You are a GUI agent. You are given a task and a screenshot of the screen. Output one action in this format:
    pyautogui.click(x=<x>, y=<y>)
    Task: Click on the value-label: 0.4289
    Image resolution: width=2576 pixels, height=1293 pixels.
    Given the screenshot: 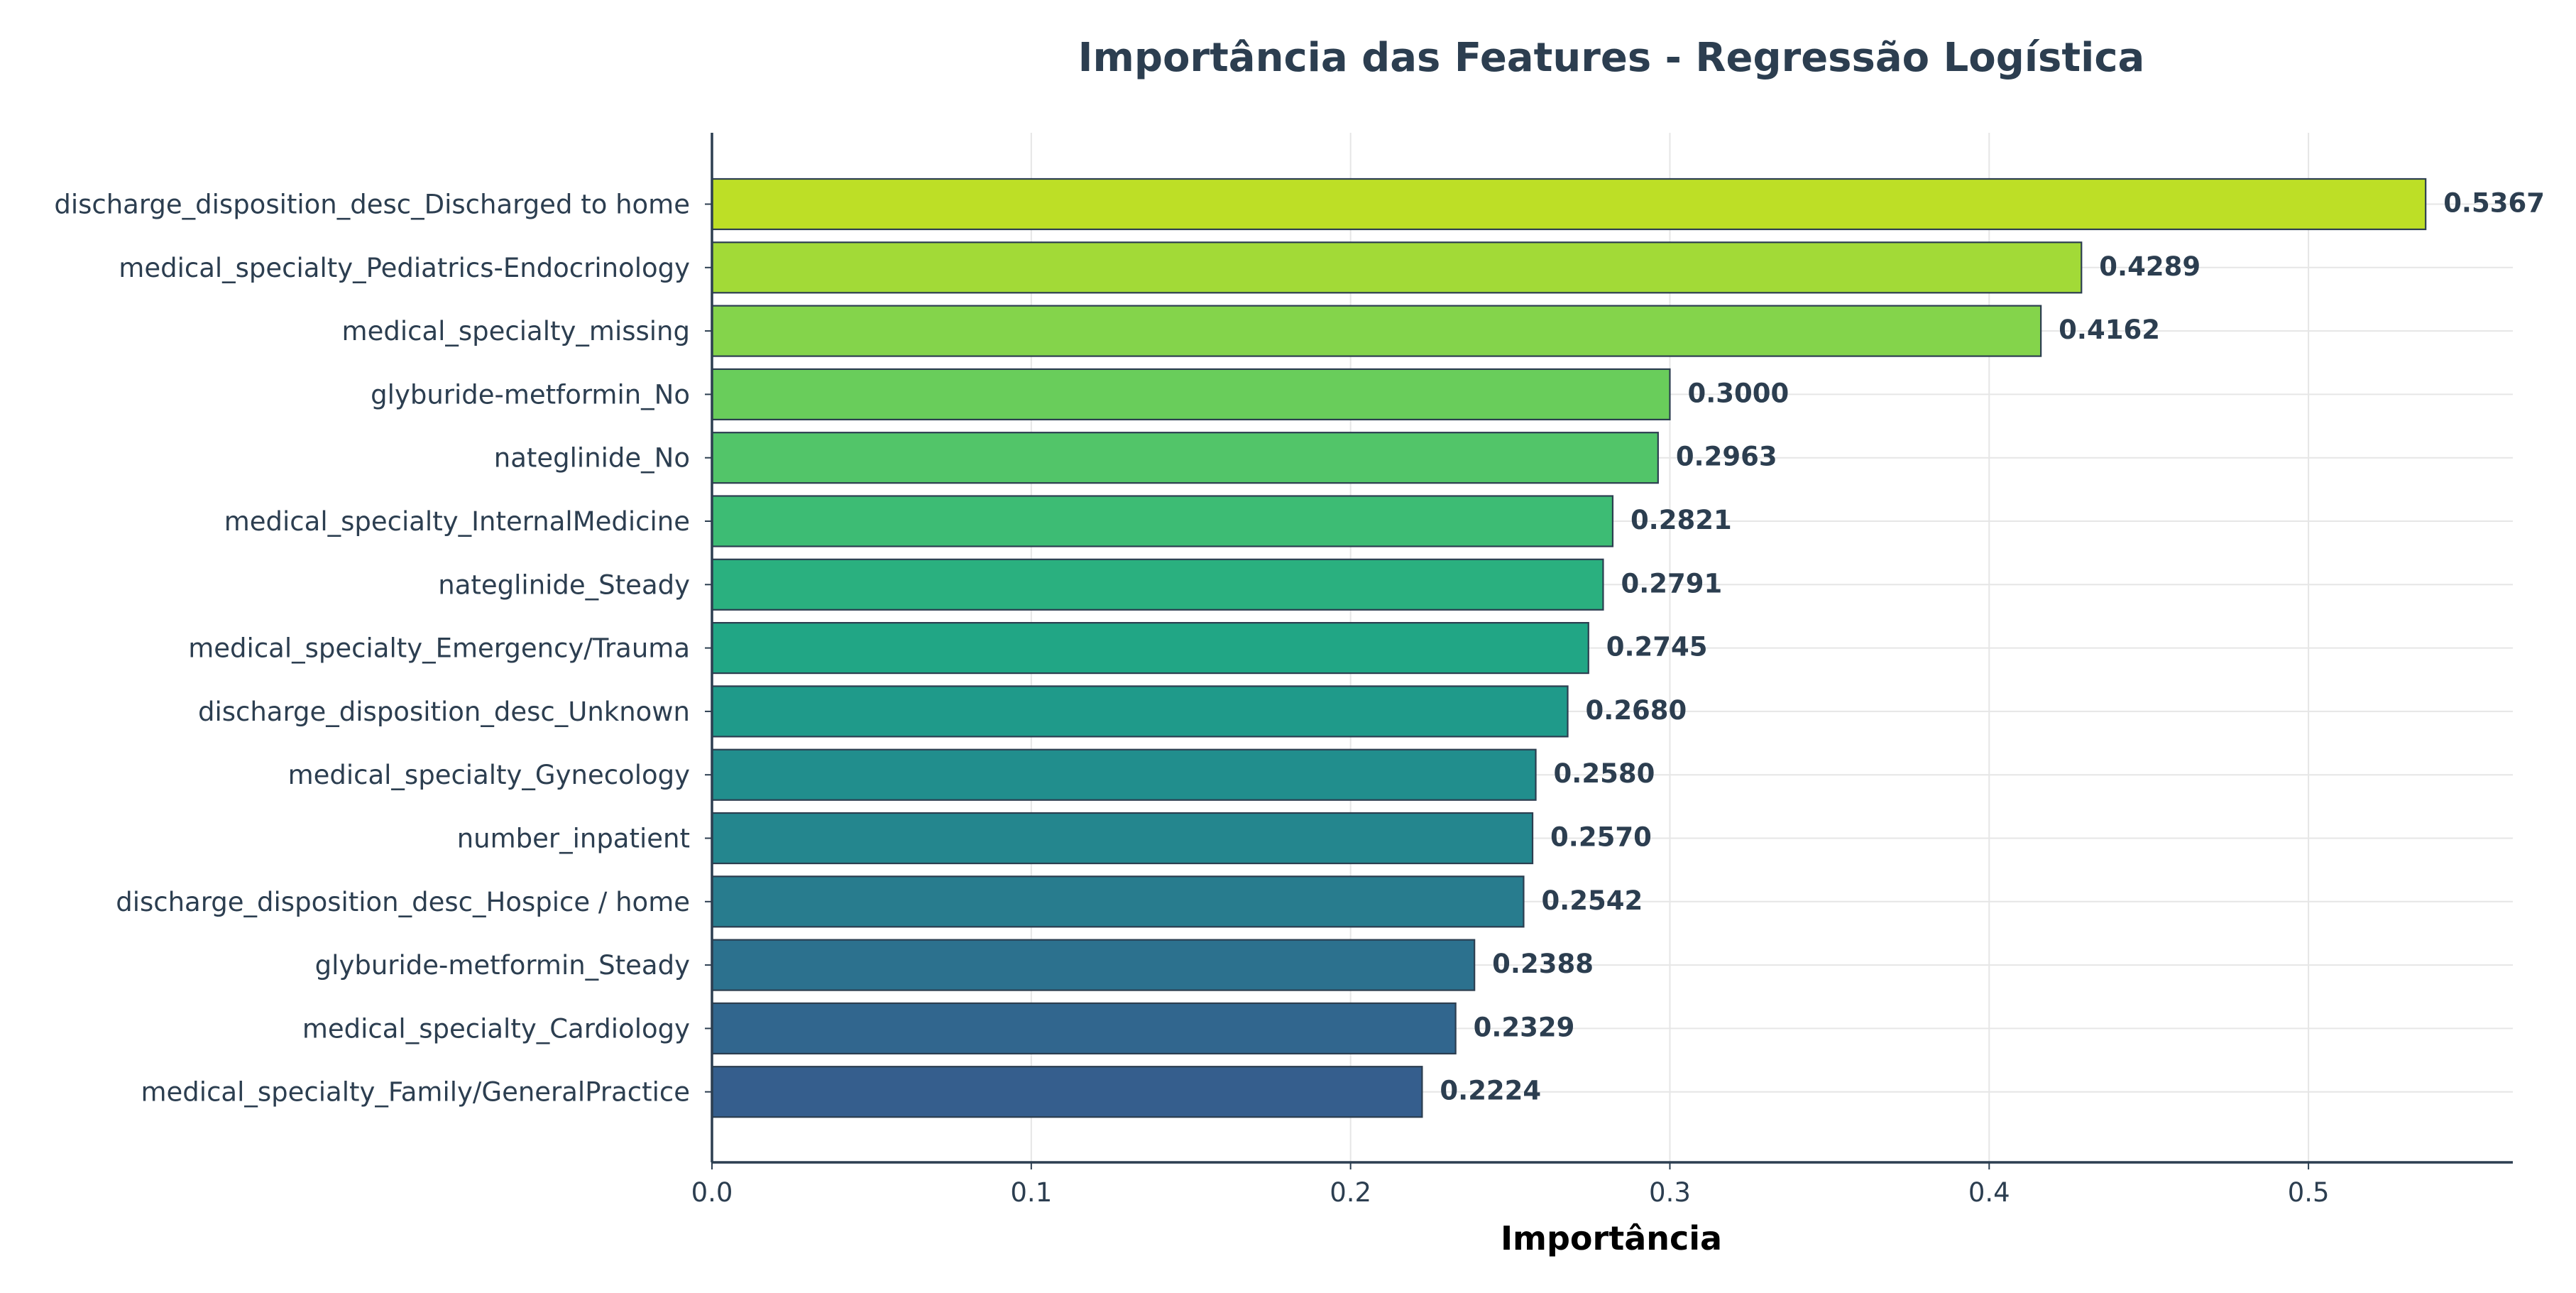 What is the action you would take?
    pyautogui.click(x=2149, y=266)
    